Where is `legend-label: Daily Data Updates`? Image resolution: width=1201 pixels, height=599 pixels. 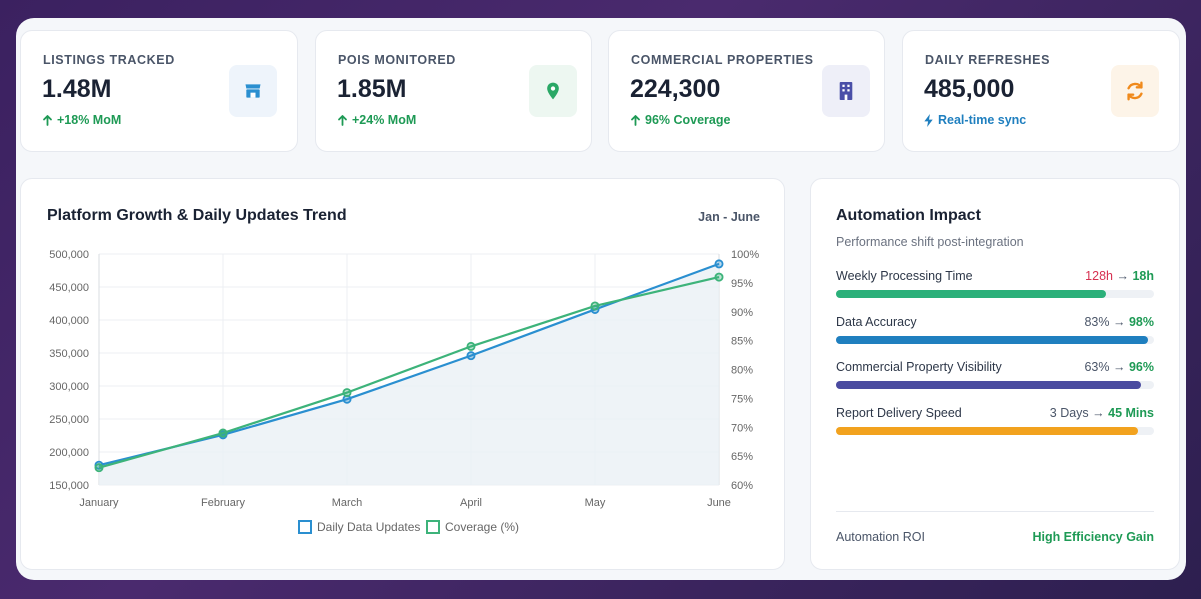
legend-label: Daily Data Updates is located at coordinates (368, 527).